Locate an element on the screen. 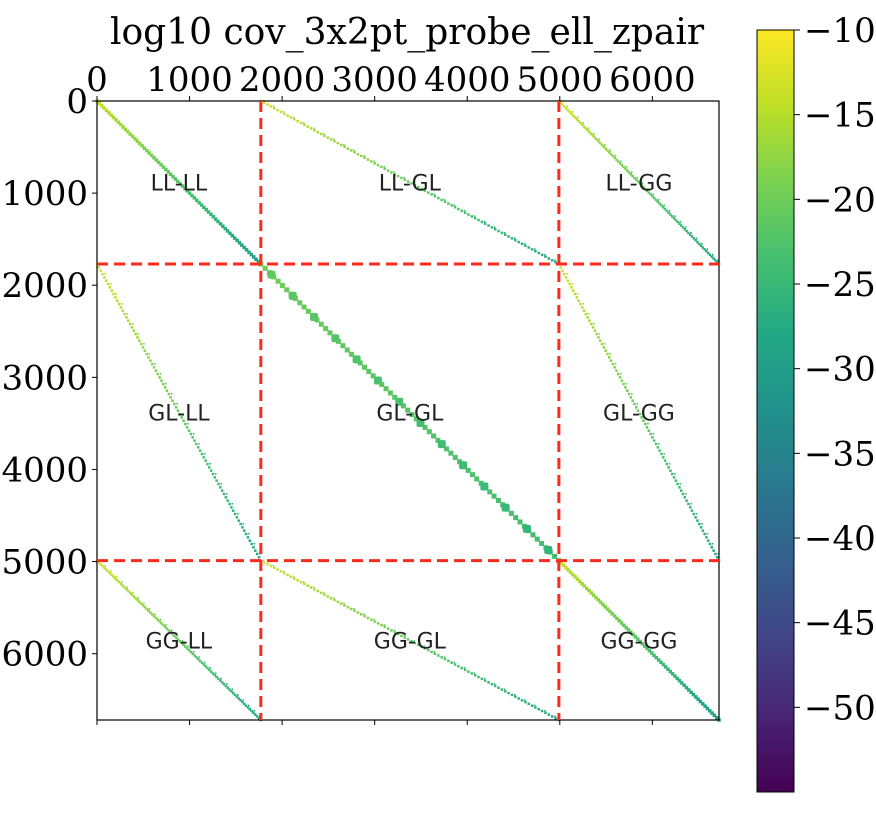 The image size is (876, 816). block-label: GG-GG is located at coordinates (638, 641).